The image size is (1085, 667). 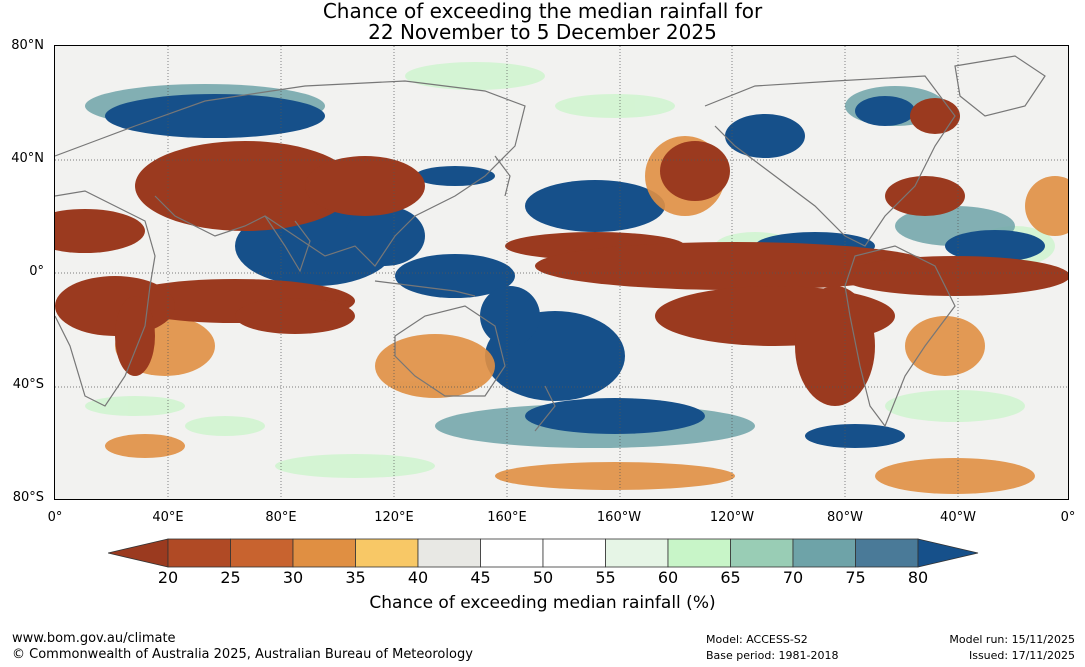 I want to click on colorbar-tick-label: 80, so click(x=918, y=577).